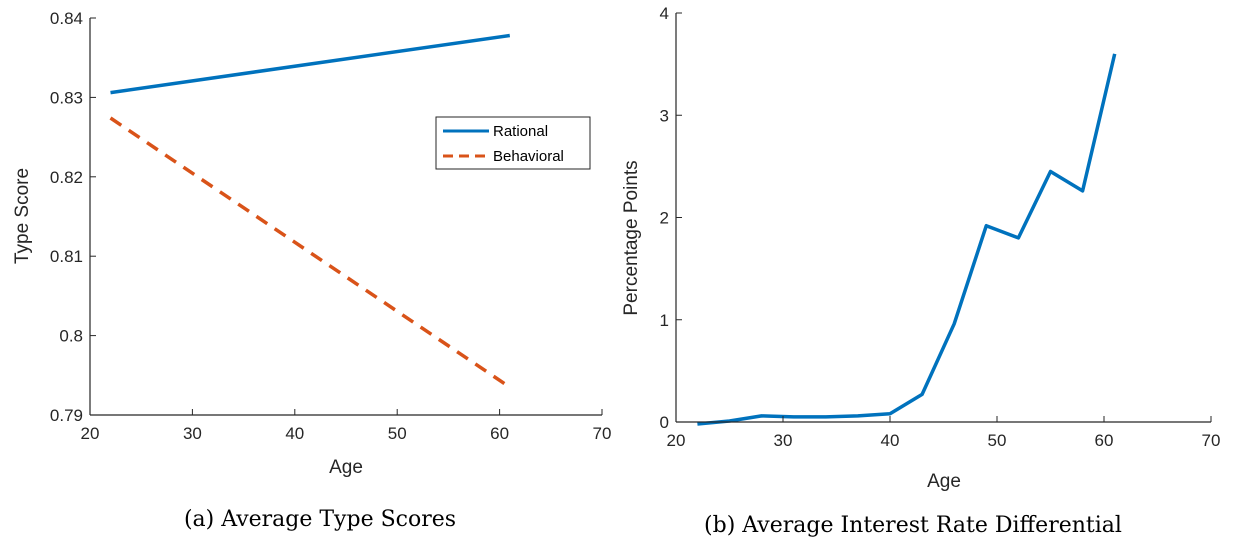 The width and height of the screenshot is (1233, 546). What do you see at coordinates (73, 217) in the screenshot?
I see `panel-a-y-ticks: 0.79 0.8 0.81 0.82 0.83 0.84` at bounding box center [73, 217].